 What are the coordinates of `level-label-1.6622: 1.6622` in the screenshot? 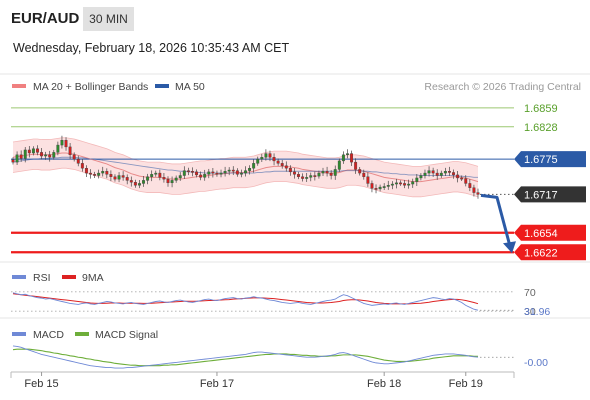 It's located at (541, 253).